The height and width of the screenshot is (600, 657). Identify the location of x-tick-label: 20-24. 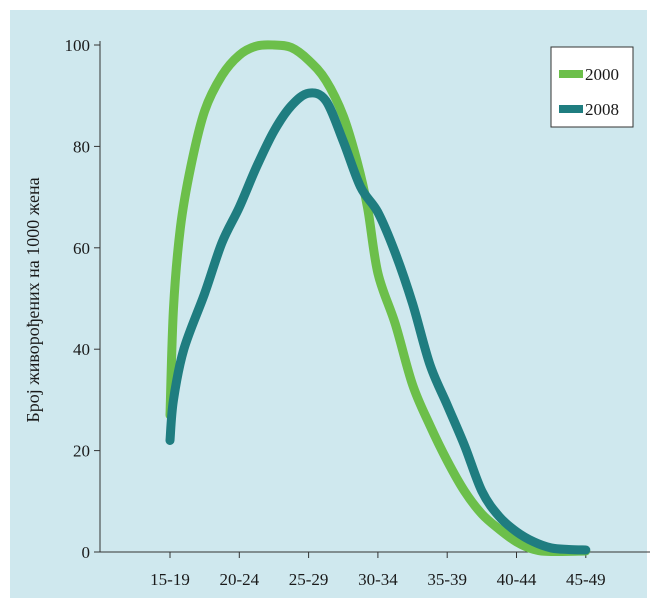
(239, 579).